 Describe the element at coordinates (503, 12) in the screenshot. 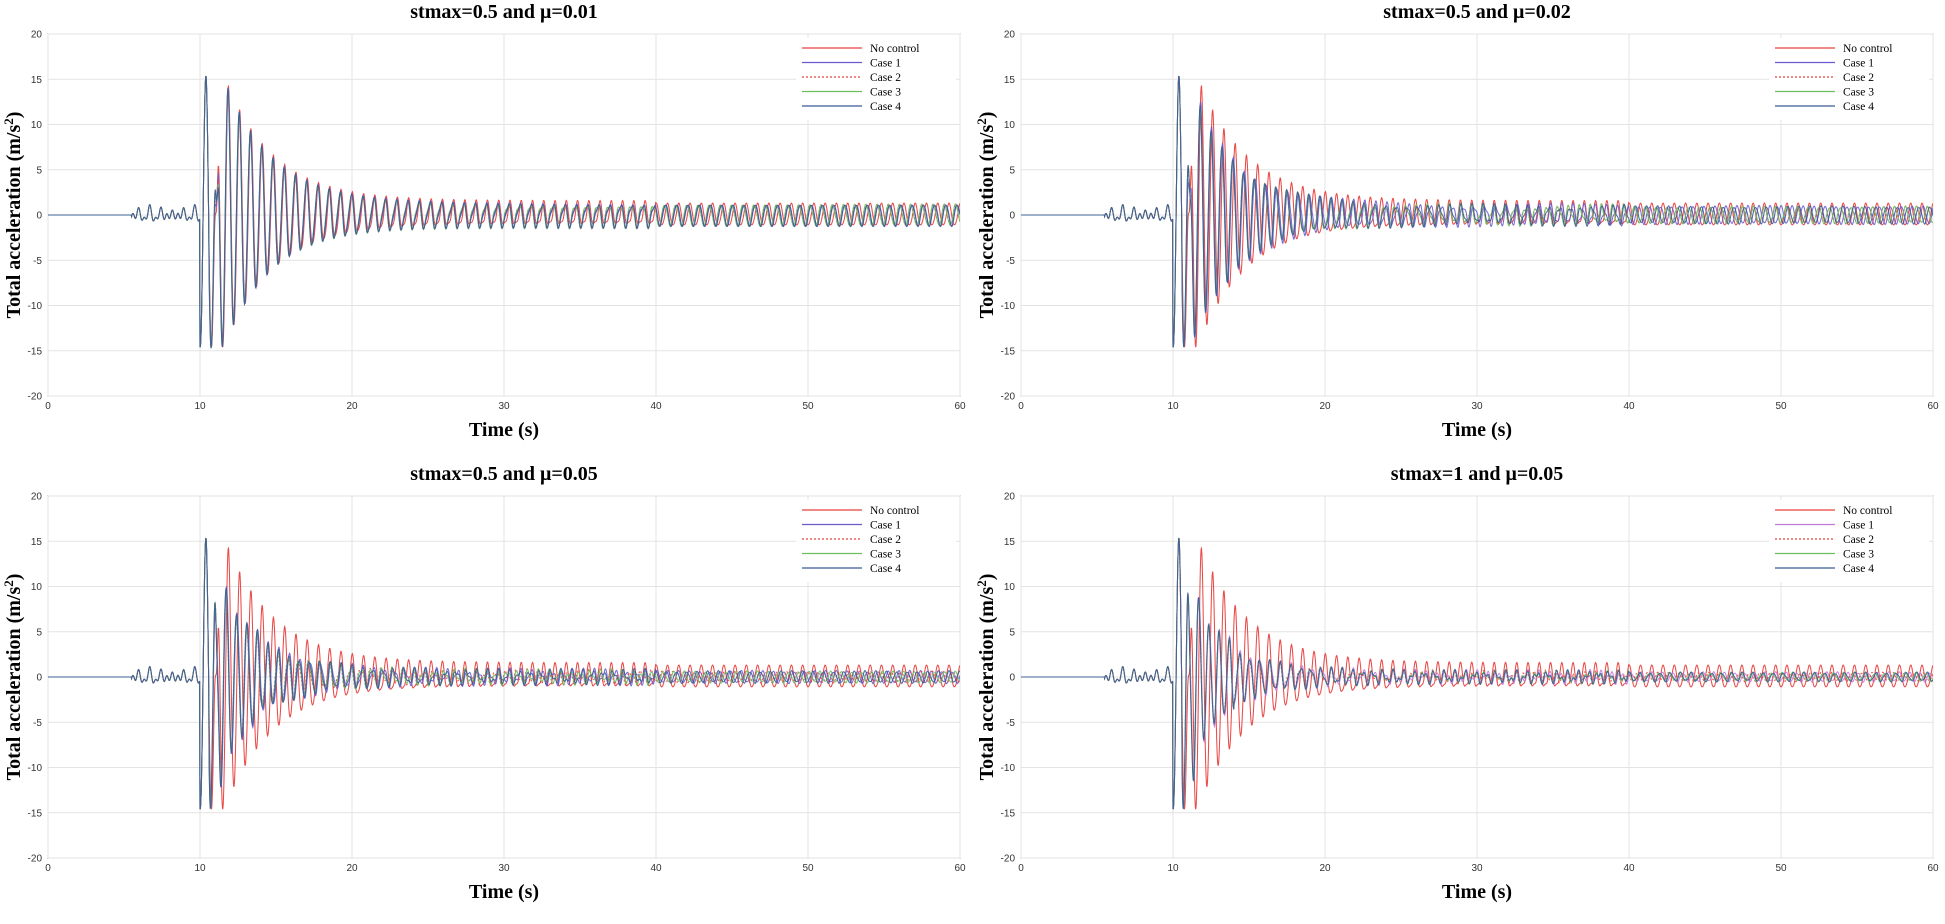

I see `chart-title: stmax=0.5 and μ=0.01` at that location.